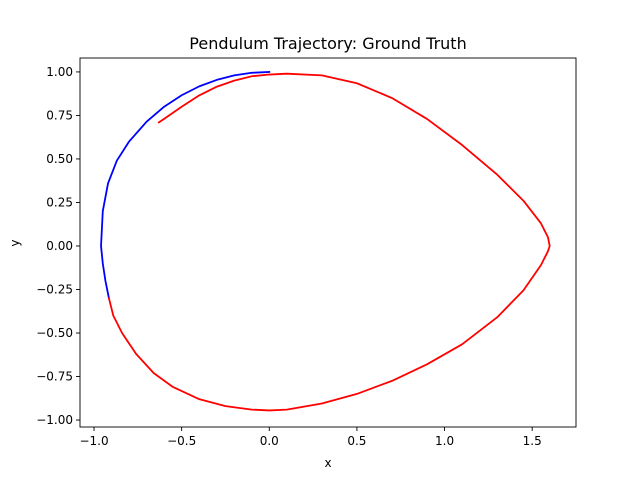 The height and width of the screenshot is (480, 640). What do you see at coordinates (327, 43) in the screenshot?
I see `chart-title: Pendulum Trajectory: Ground Truth` at bounding box center [327, 43].